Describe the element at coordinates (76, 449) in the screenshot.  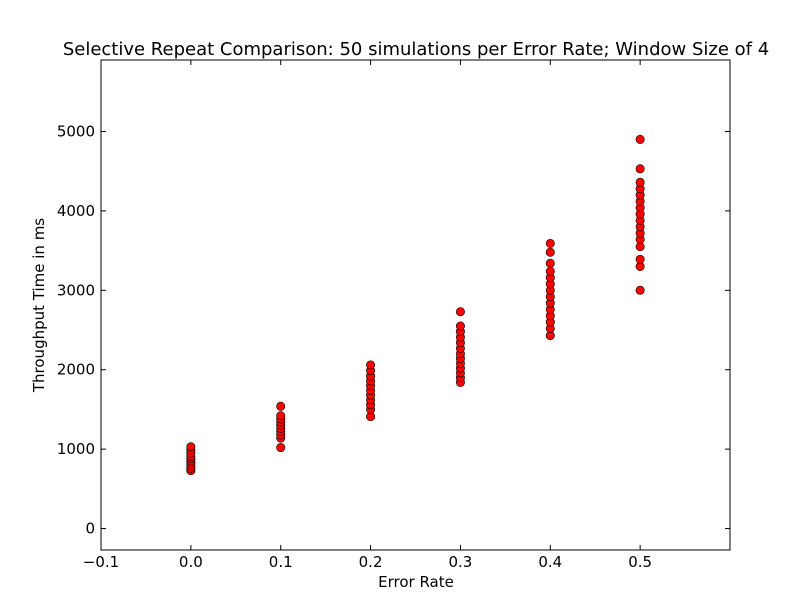
I see `y-tick-label: 1000` at that location.